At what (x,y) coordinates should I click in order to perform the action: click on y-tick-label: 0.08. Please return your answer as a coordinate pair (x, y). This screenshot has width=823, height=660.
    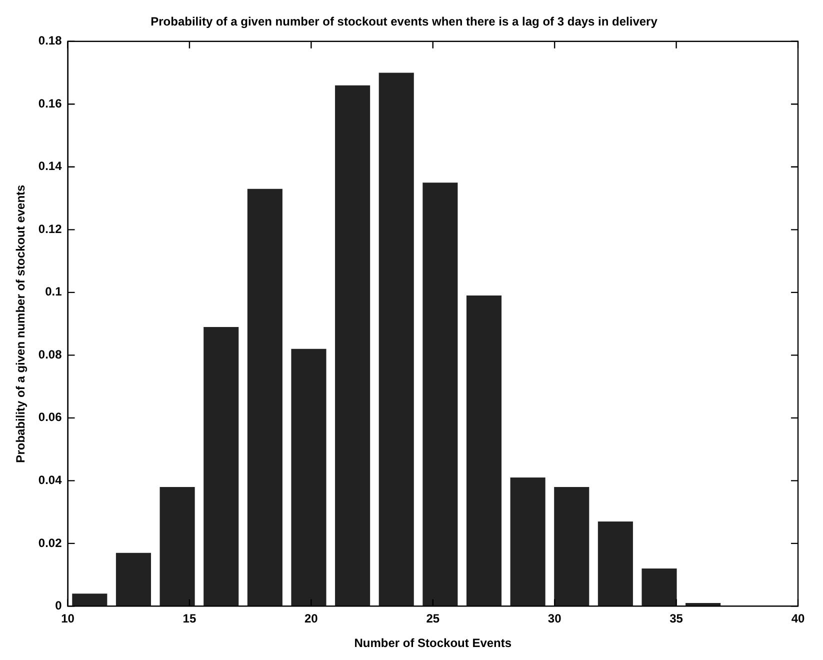
    Looking at the image, I should click on (50, 354).